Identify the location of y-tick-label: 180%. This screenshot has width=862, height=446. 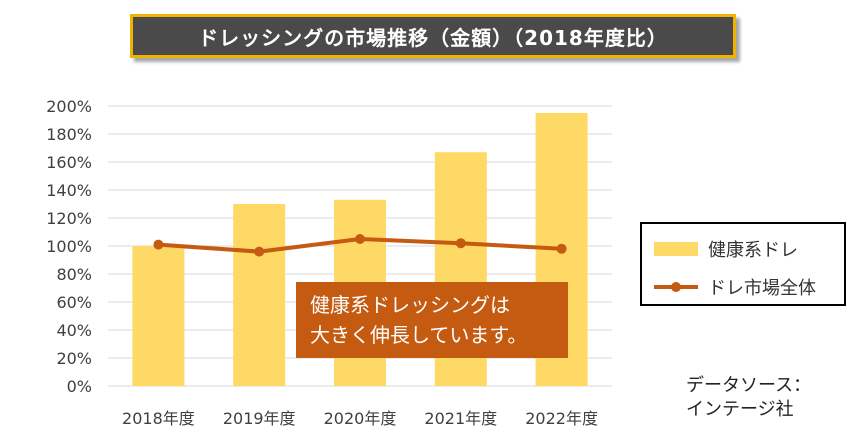
(69, 134).